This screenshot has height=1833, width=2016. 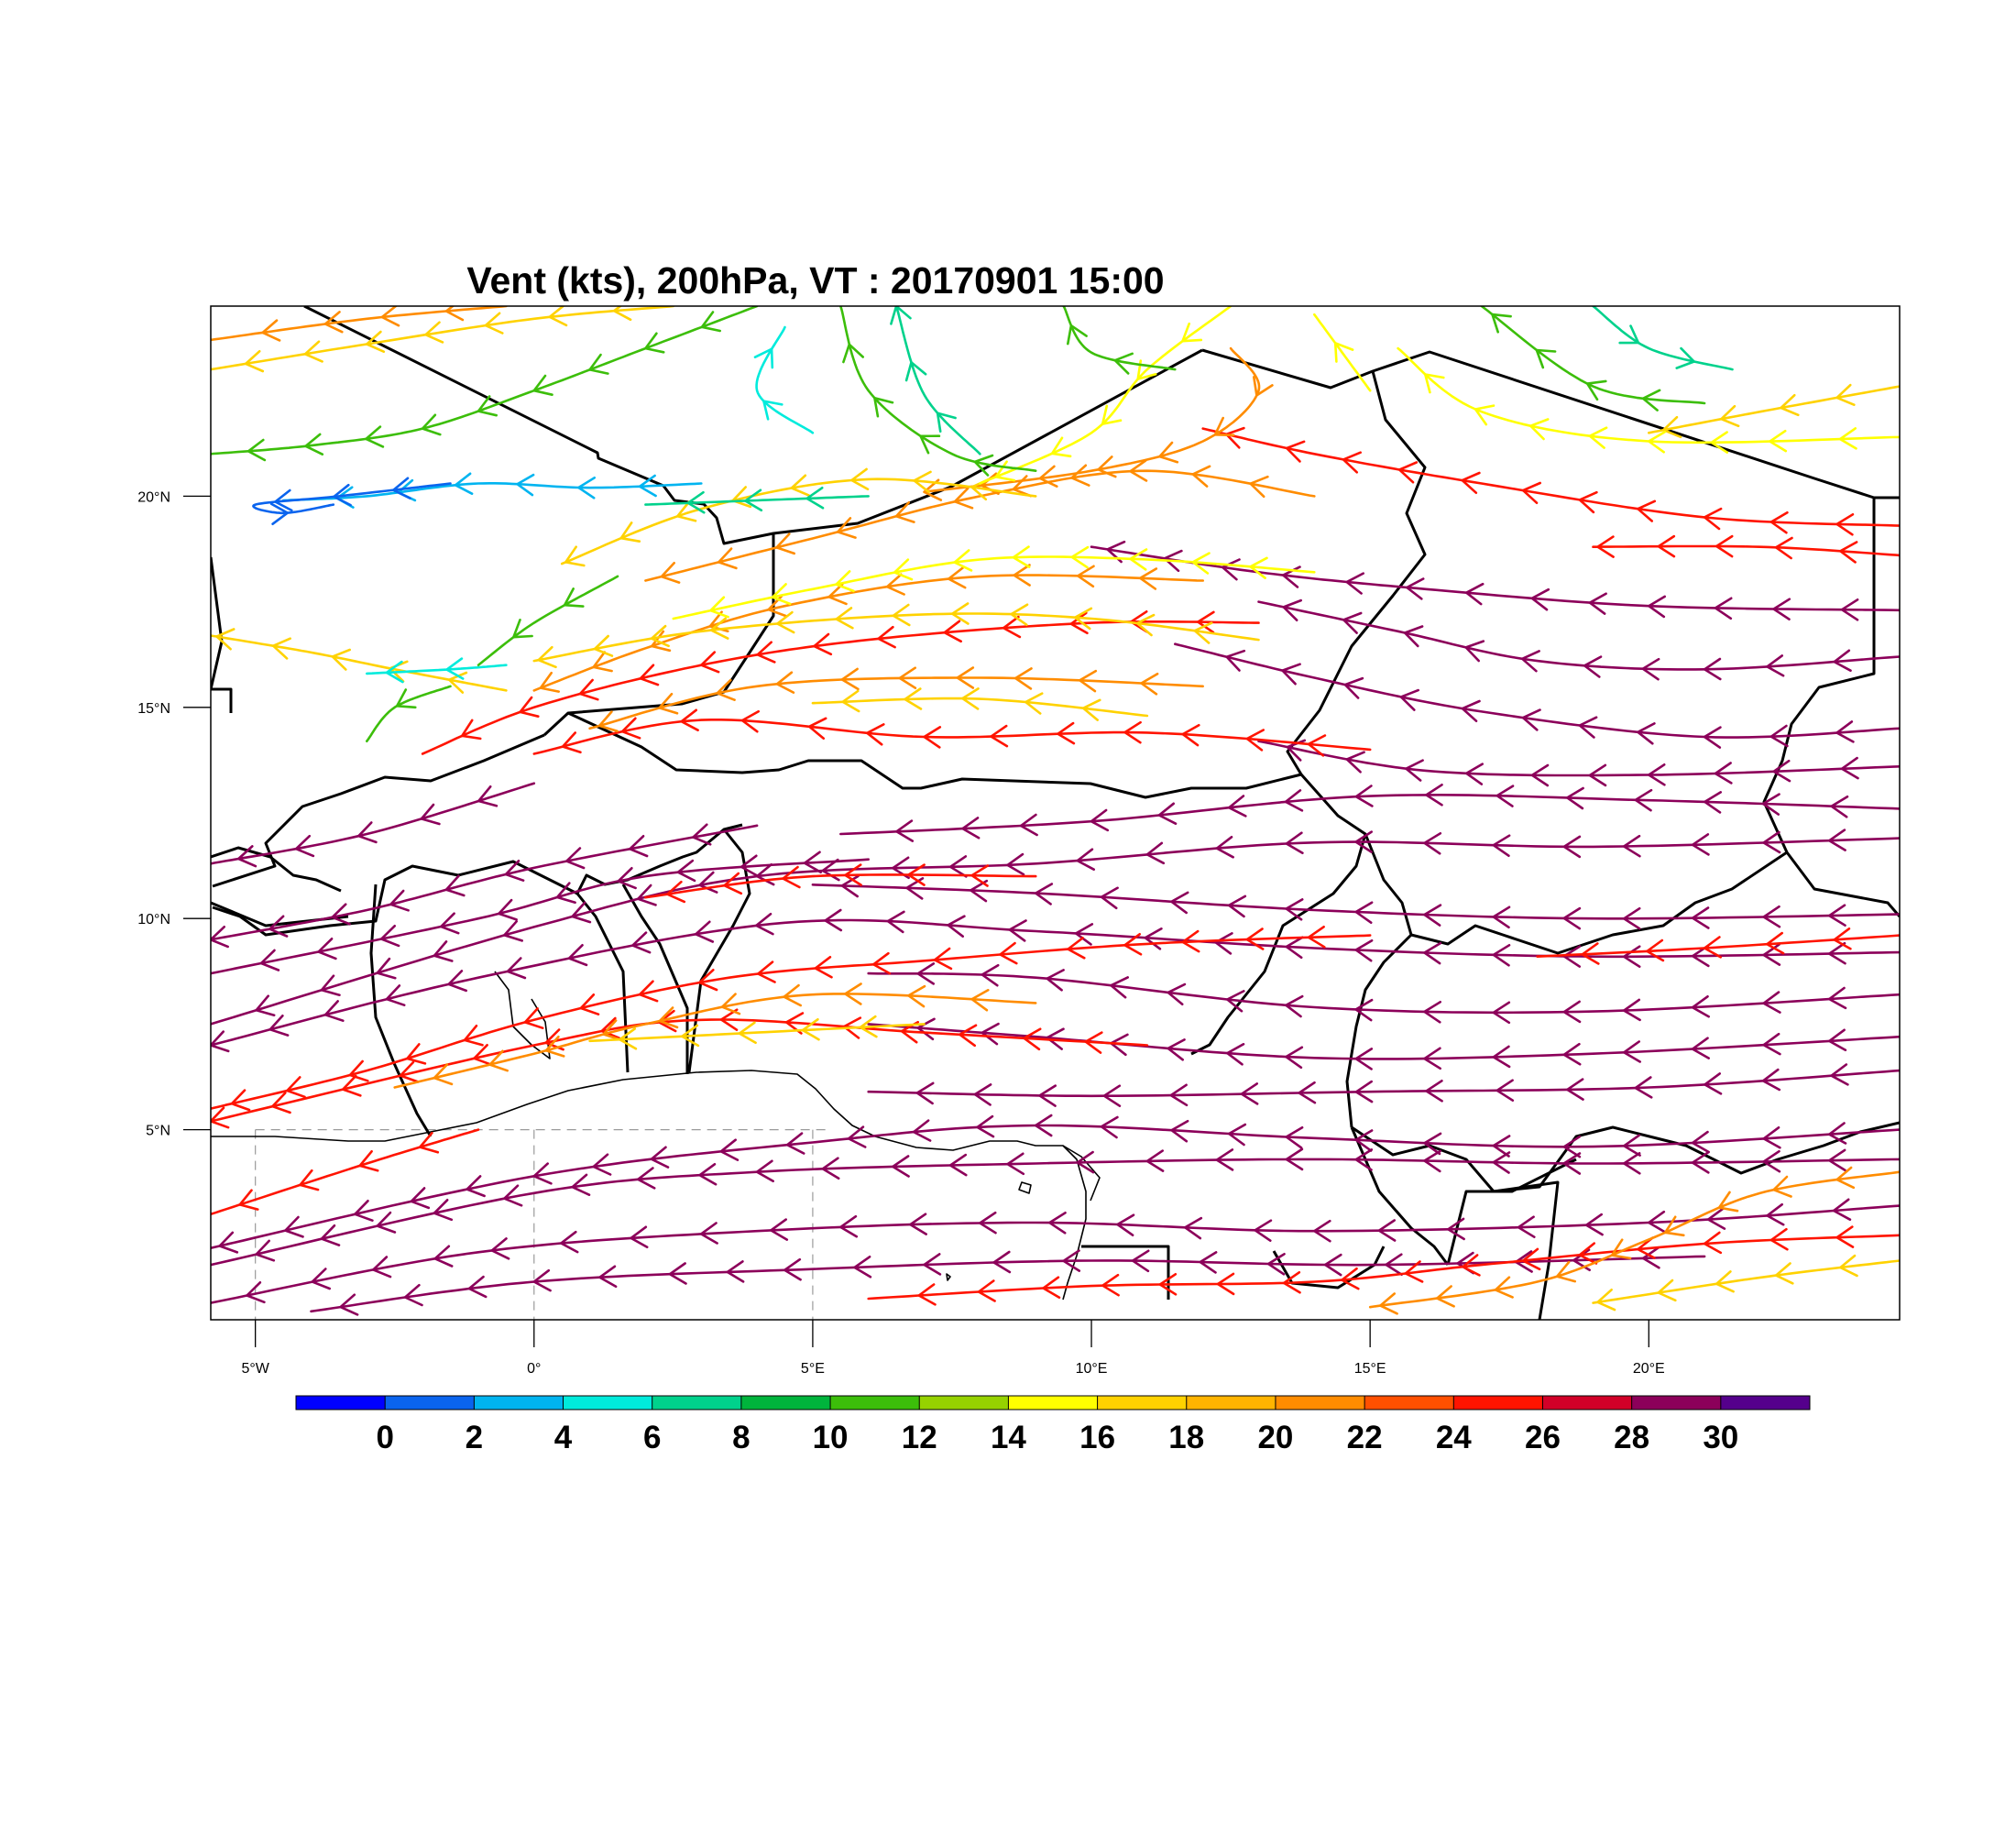 What do you see at coordinates (655, 979) in the screenshot?
I see `border-togo-benin` at bounding box center [655, 979].